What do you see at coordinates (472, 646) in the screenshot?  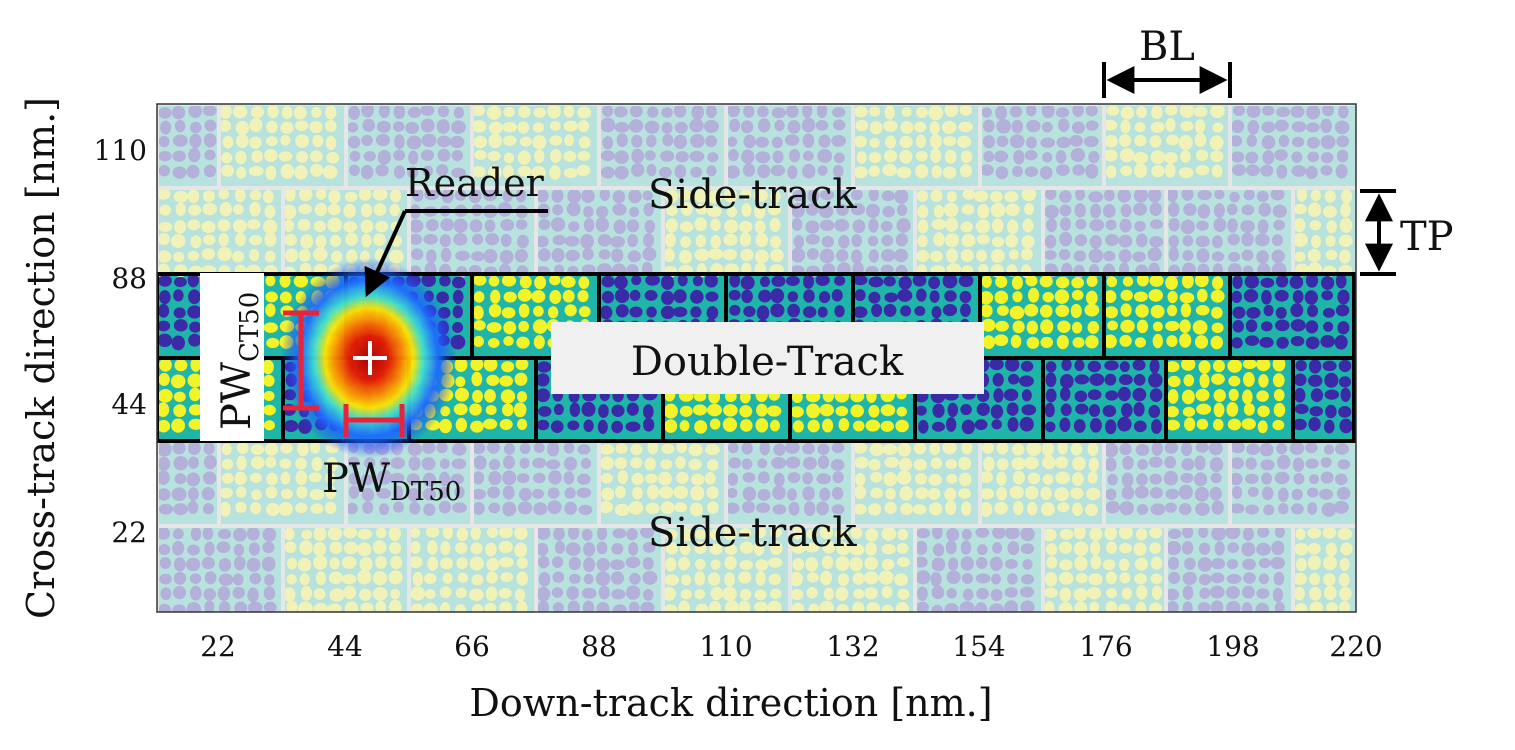 I see `x-tick-label: 66` at bounding box center [472, 646].